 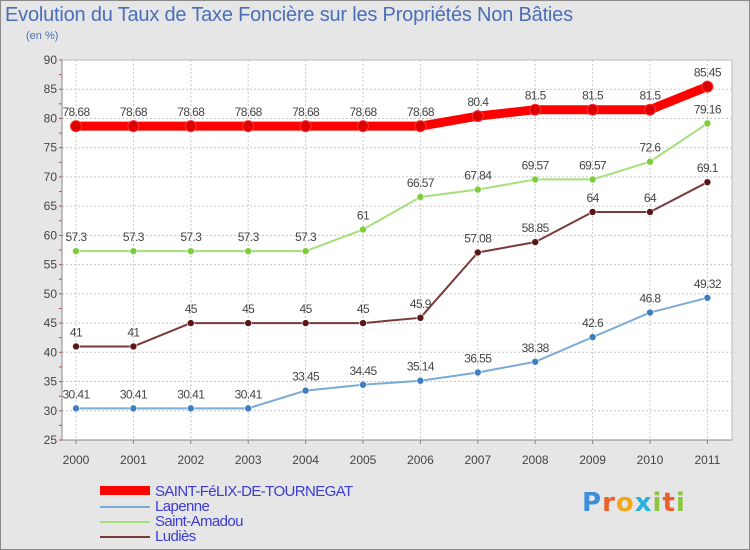 What do you see at coordinates (420, 460) in the screenshot?
I see `x-tick-label: 2006` at bounding box center [420, 460].